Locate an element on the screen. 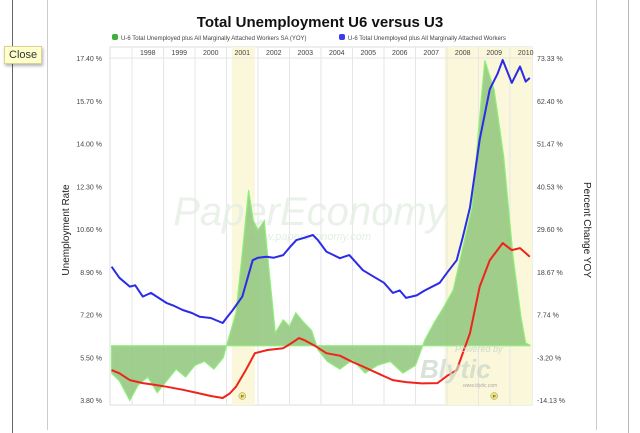  y-tick-left: 7.20 % is located at coordinates (91, 316).